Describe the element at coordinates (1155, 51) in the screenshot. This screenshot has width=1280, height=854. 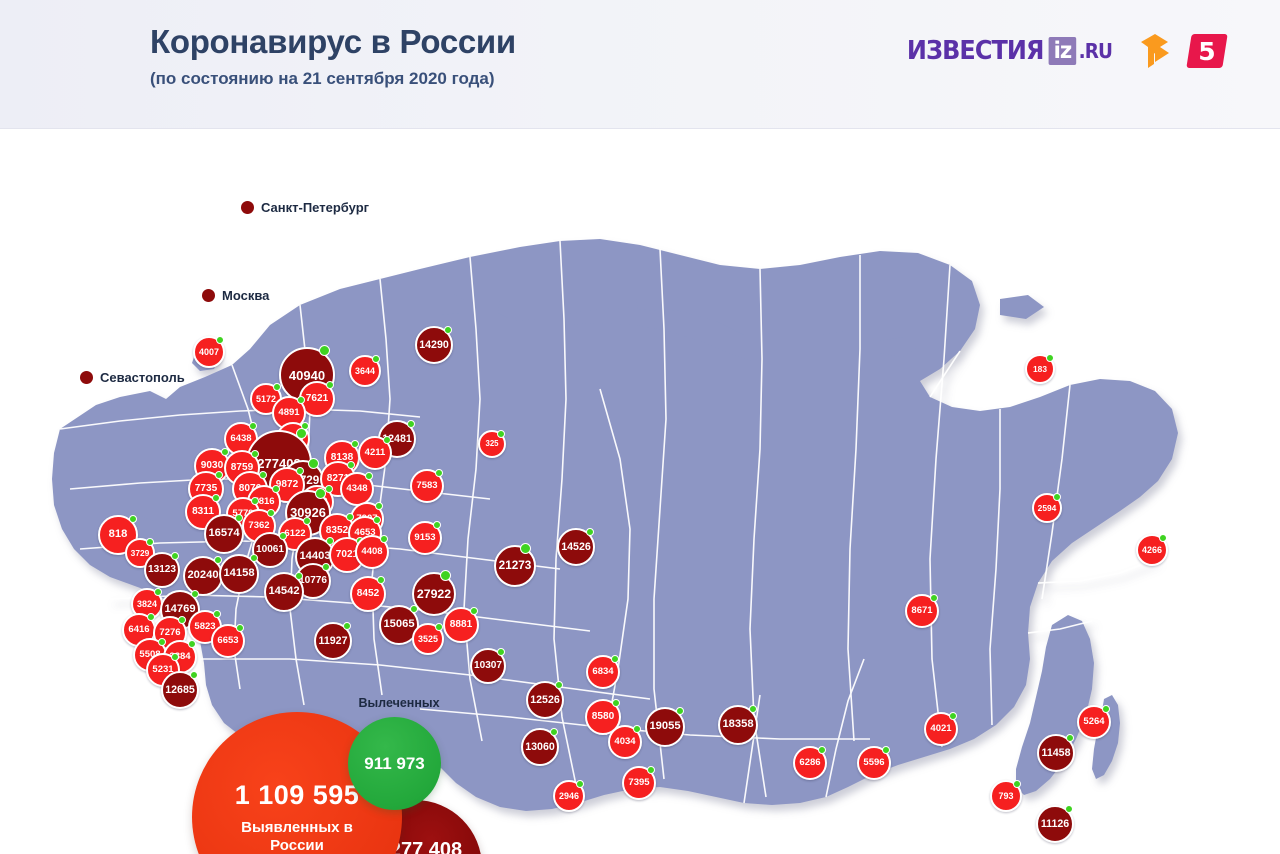
I see `ren-tv-logo-icon` at that location.